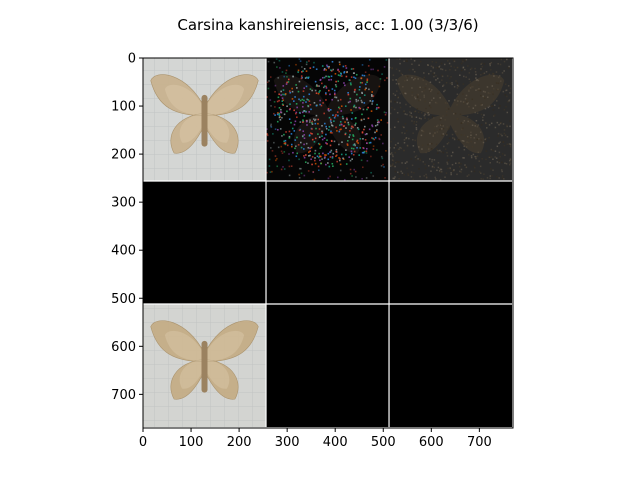 Image resolution: width=640 pixels, height=484 pixels. What do you see at coordinates (451, 120) in the screenshot?
I see `image-cell-r0-c2` at bounding box center [451, 120].